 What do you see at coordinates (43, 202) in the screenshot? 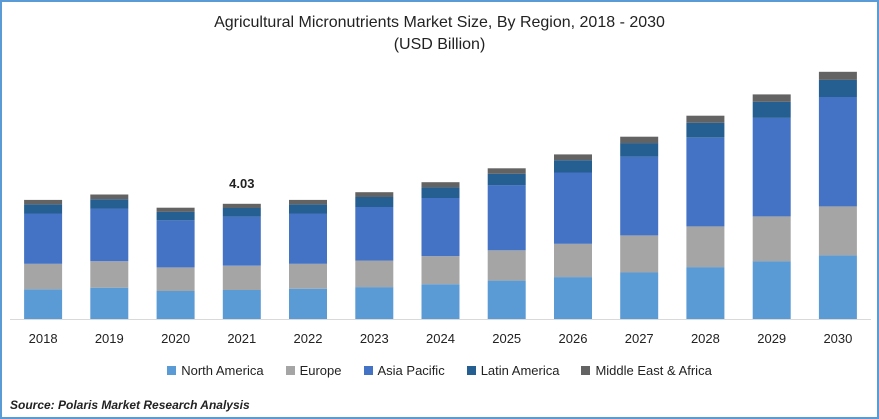
I see `bar-segment-2018-middle-east-africa` at bounding box center [43, 202].